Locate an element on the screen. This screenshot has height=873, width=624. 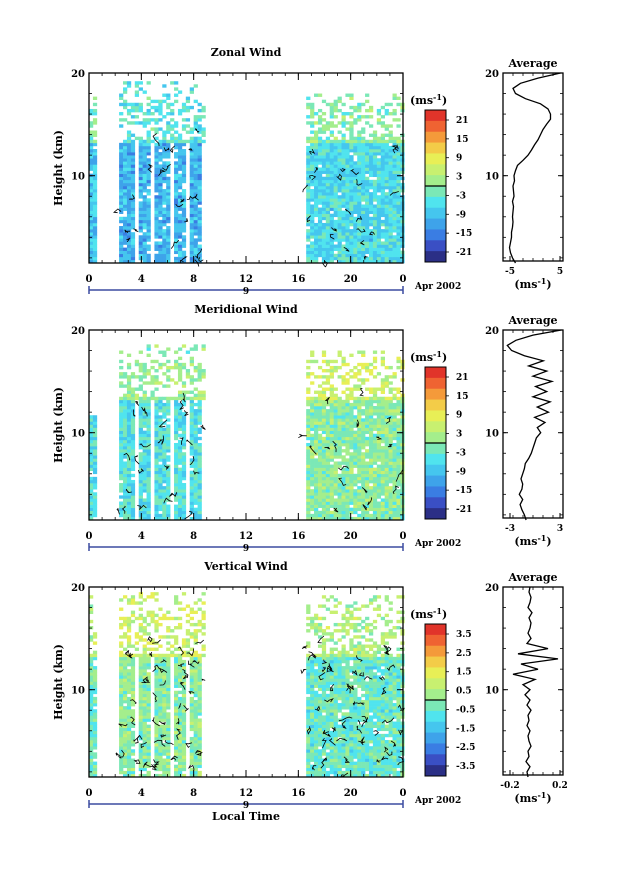
date-label: Apr 2002 is located at coordinates (437, 287).